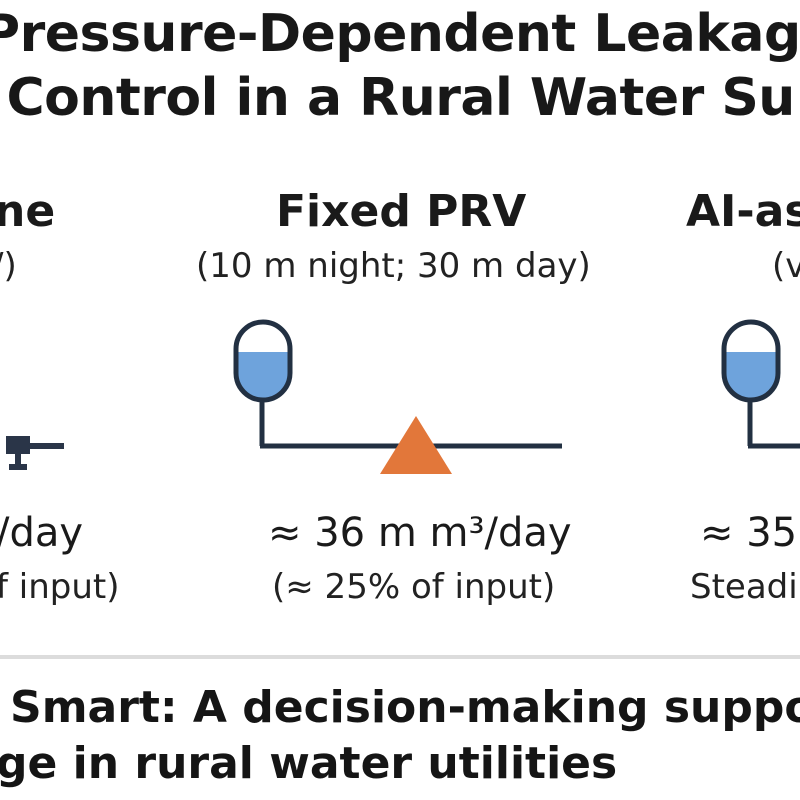 Image resolution: width=800 pixels, height=800 pixels. I want to click on divider, so click(400, 657).